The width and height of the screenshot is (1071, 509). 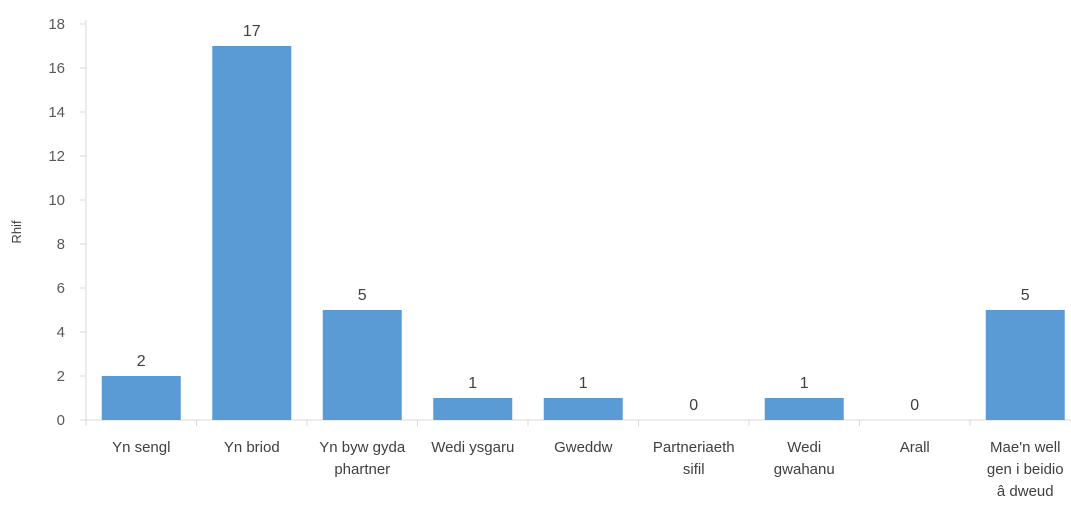 I want to click on y-tick-label: 6, so click(x=61, y=288).